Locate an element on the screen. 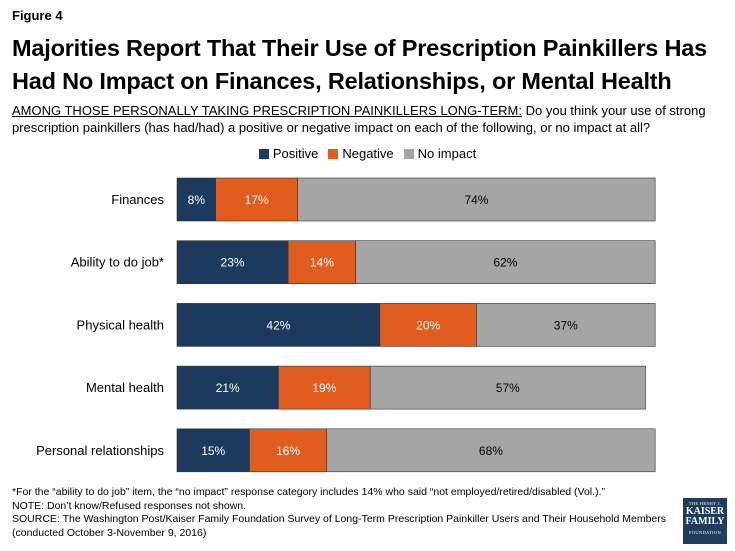 Image resolution: width=735 pixels, height=551 pixels. bar-positive-physical-health is located at coordinates (278, 325).